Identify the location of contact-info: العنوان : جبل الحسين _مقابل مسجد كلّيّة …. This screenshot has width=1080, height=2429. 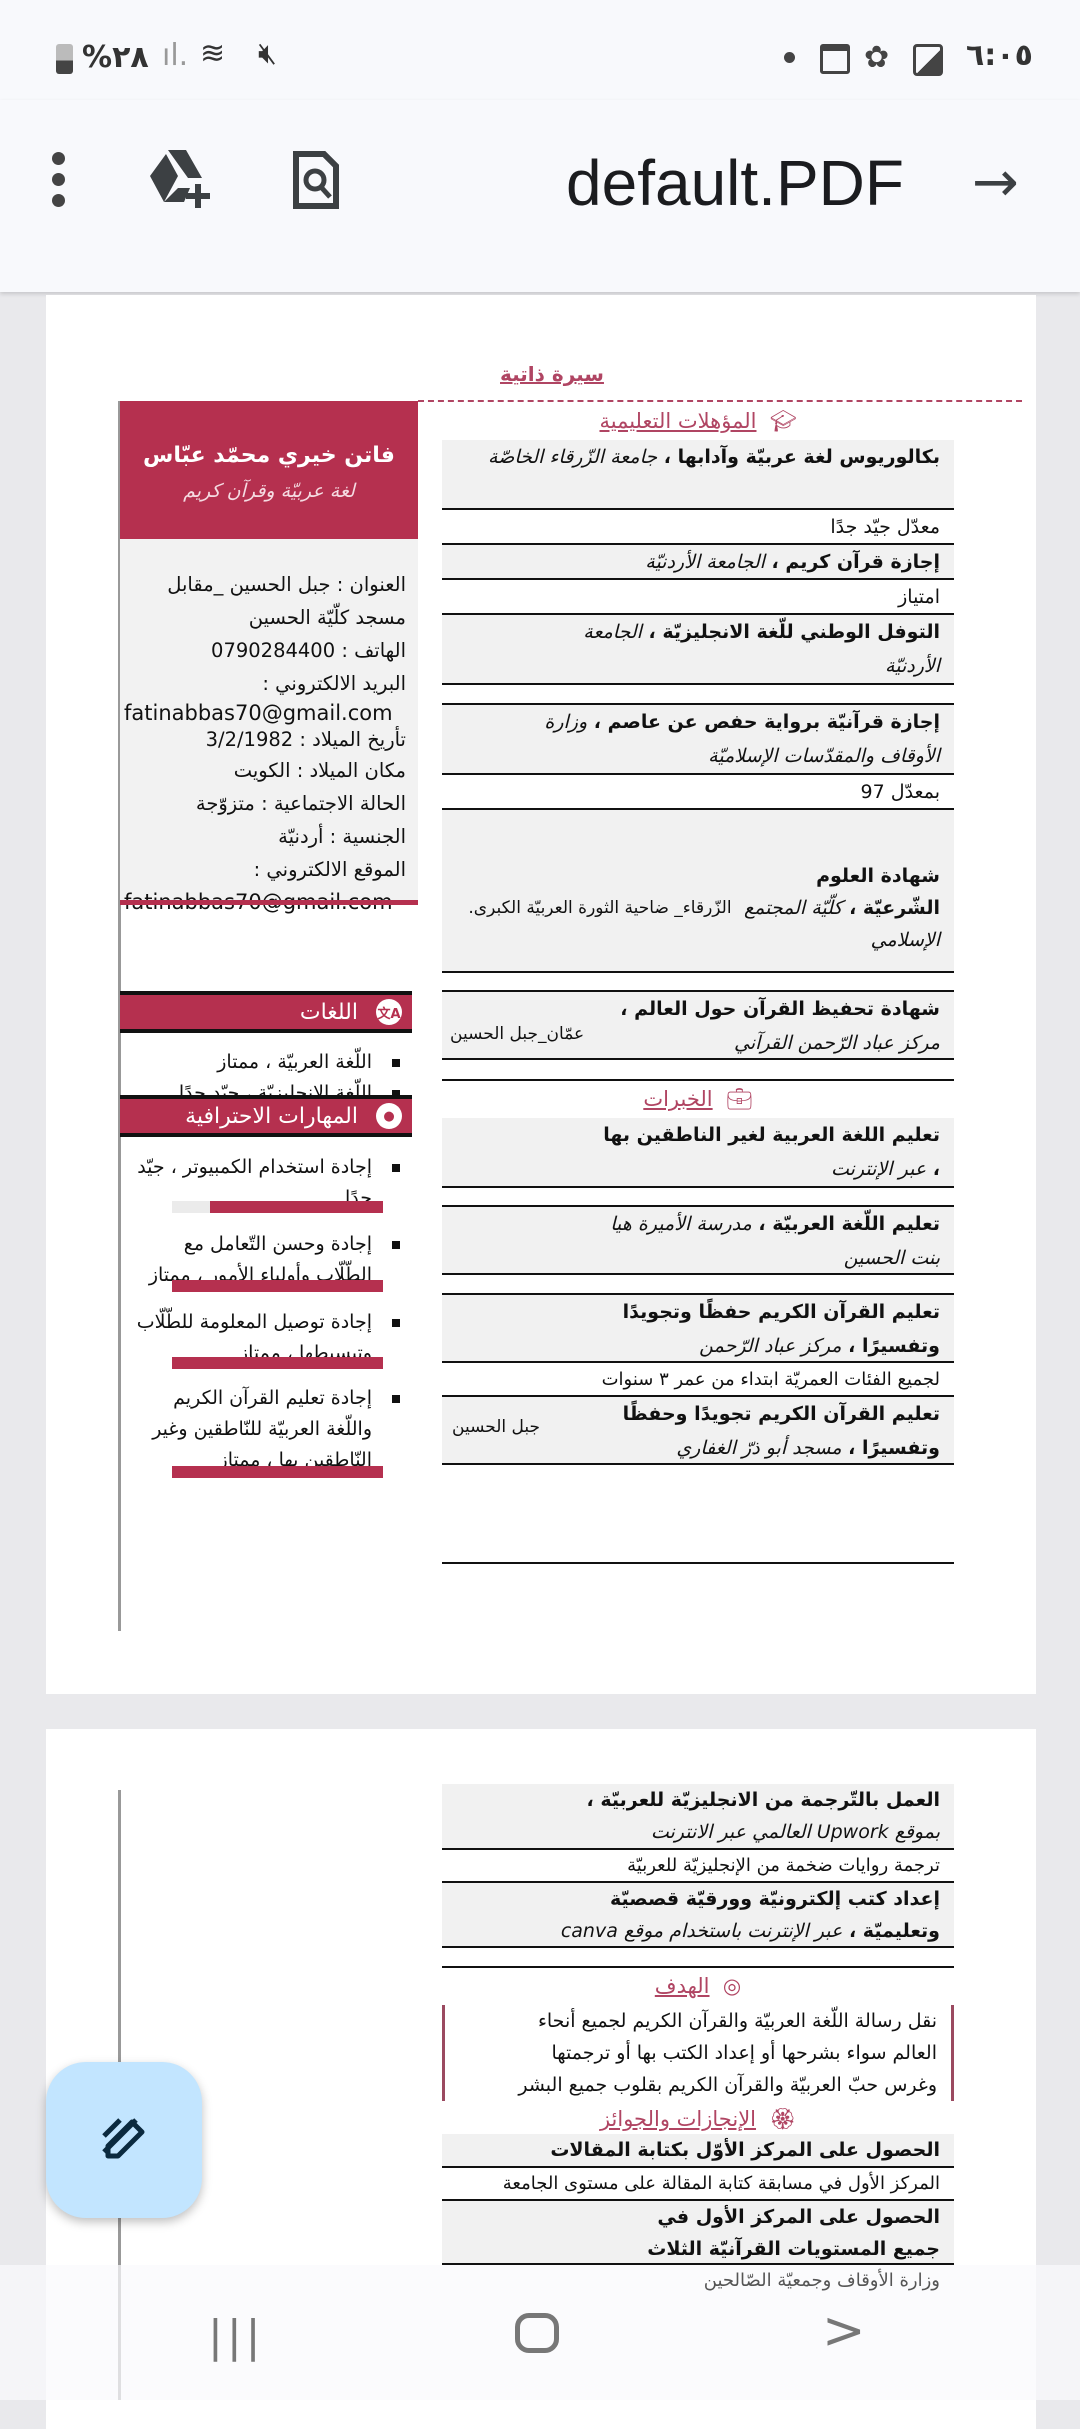
(268, 743).